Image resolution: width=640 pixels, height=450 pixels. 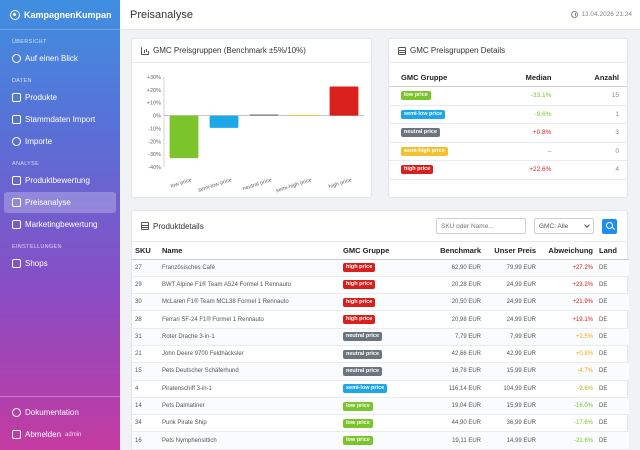 I want to click on benchmark-cell: 44,90 EUR, so click(x=453, y=423).